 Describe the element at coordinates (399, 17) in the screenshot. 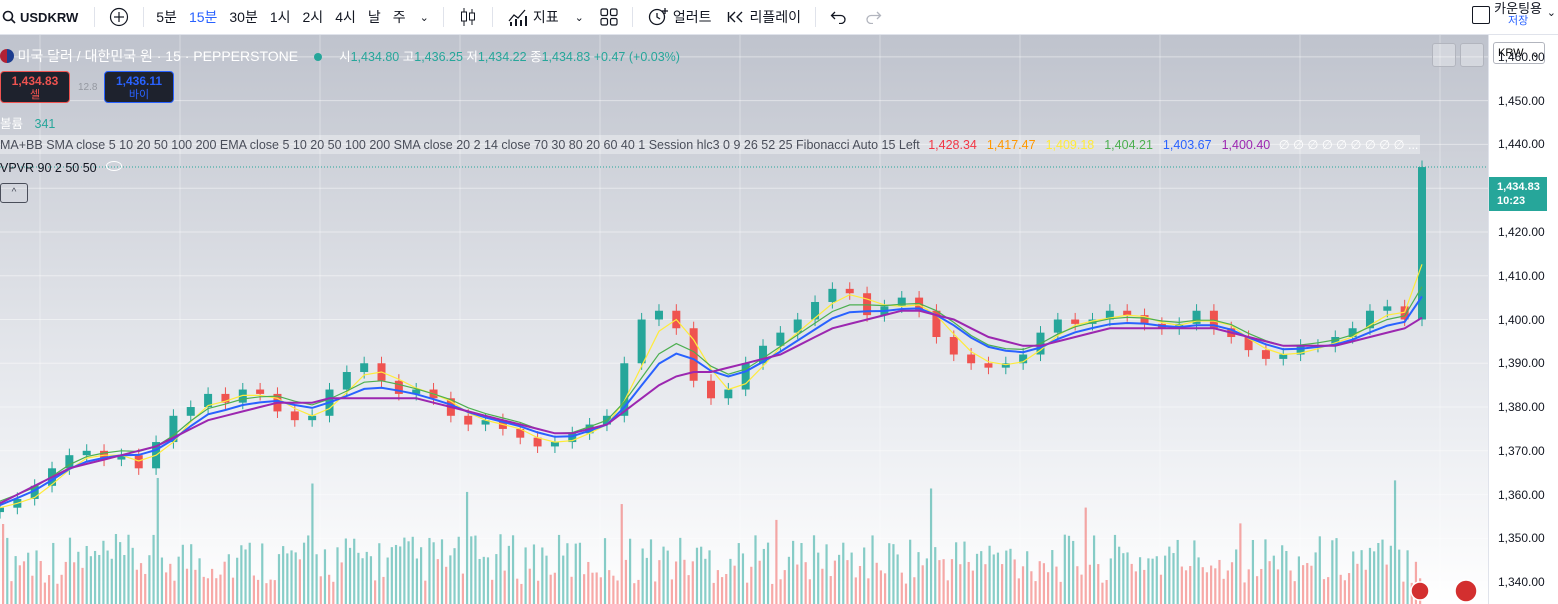

I see `interval-7: 주` at that location.